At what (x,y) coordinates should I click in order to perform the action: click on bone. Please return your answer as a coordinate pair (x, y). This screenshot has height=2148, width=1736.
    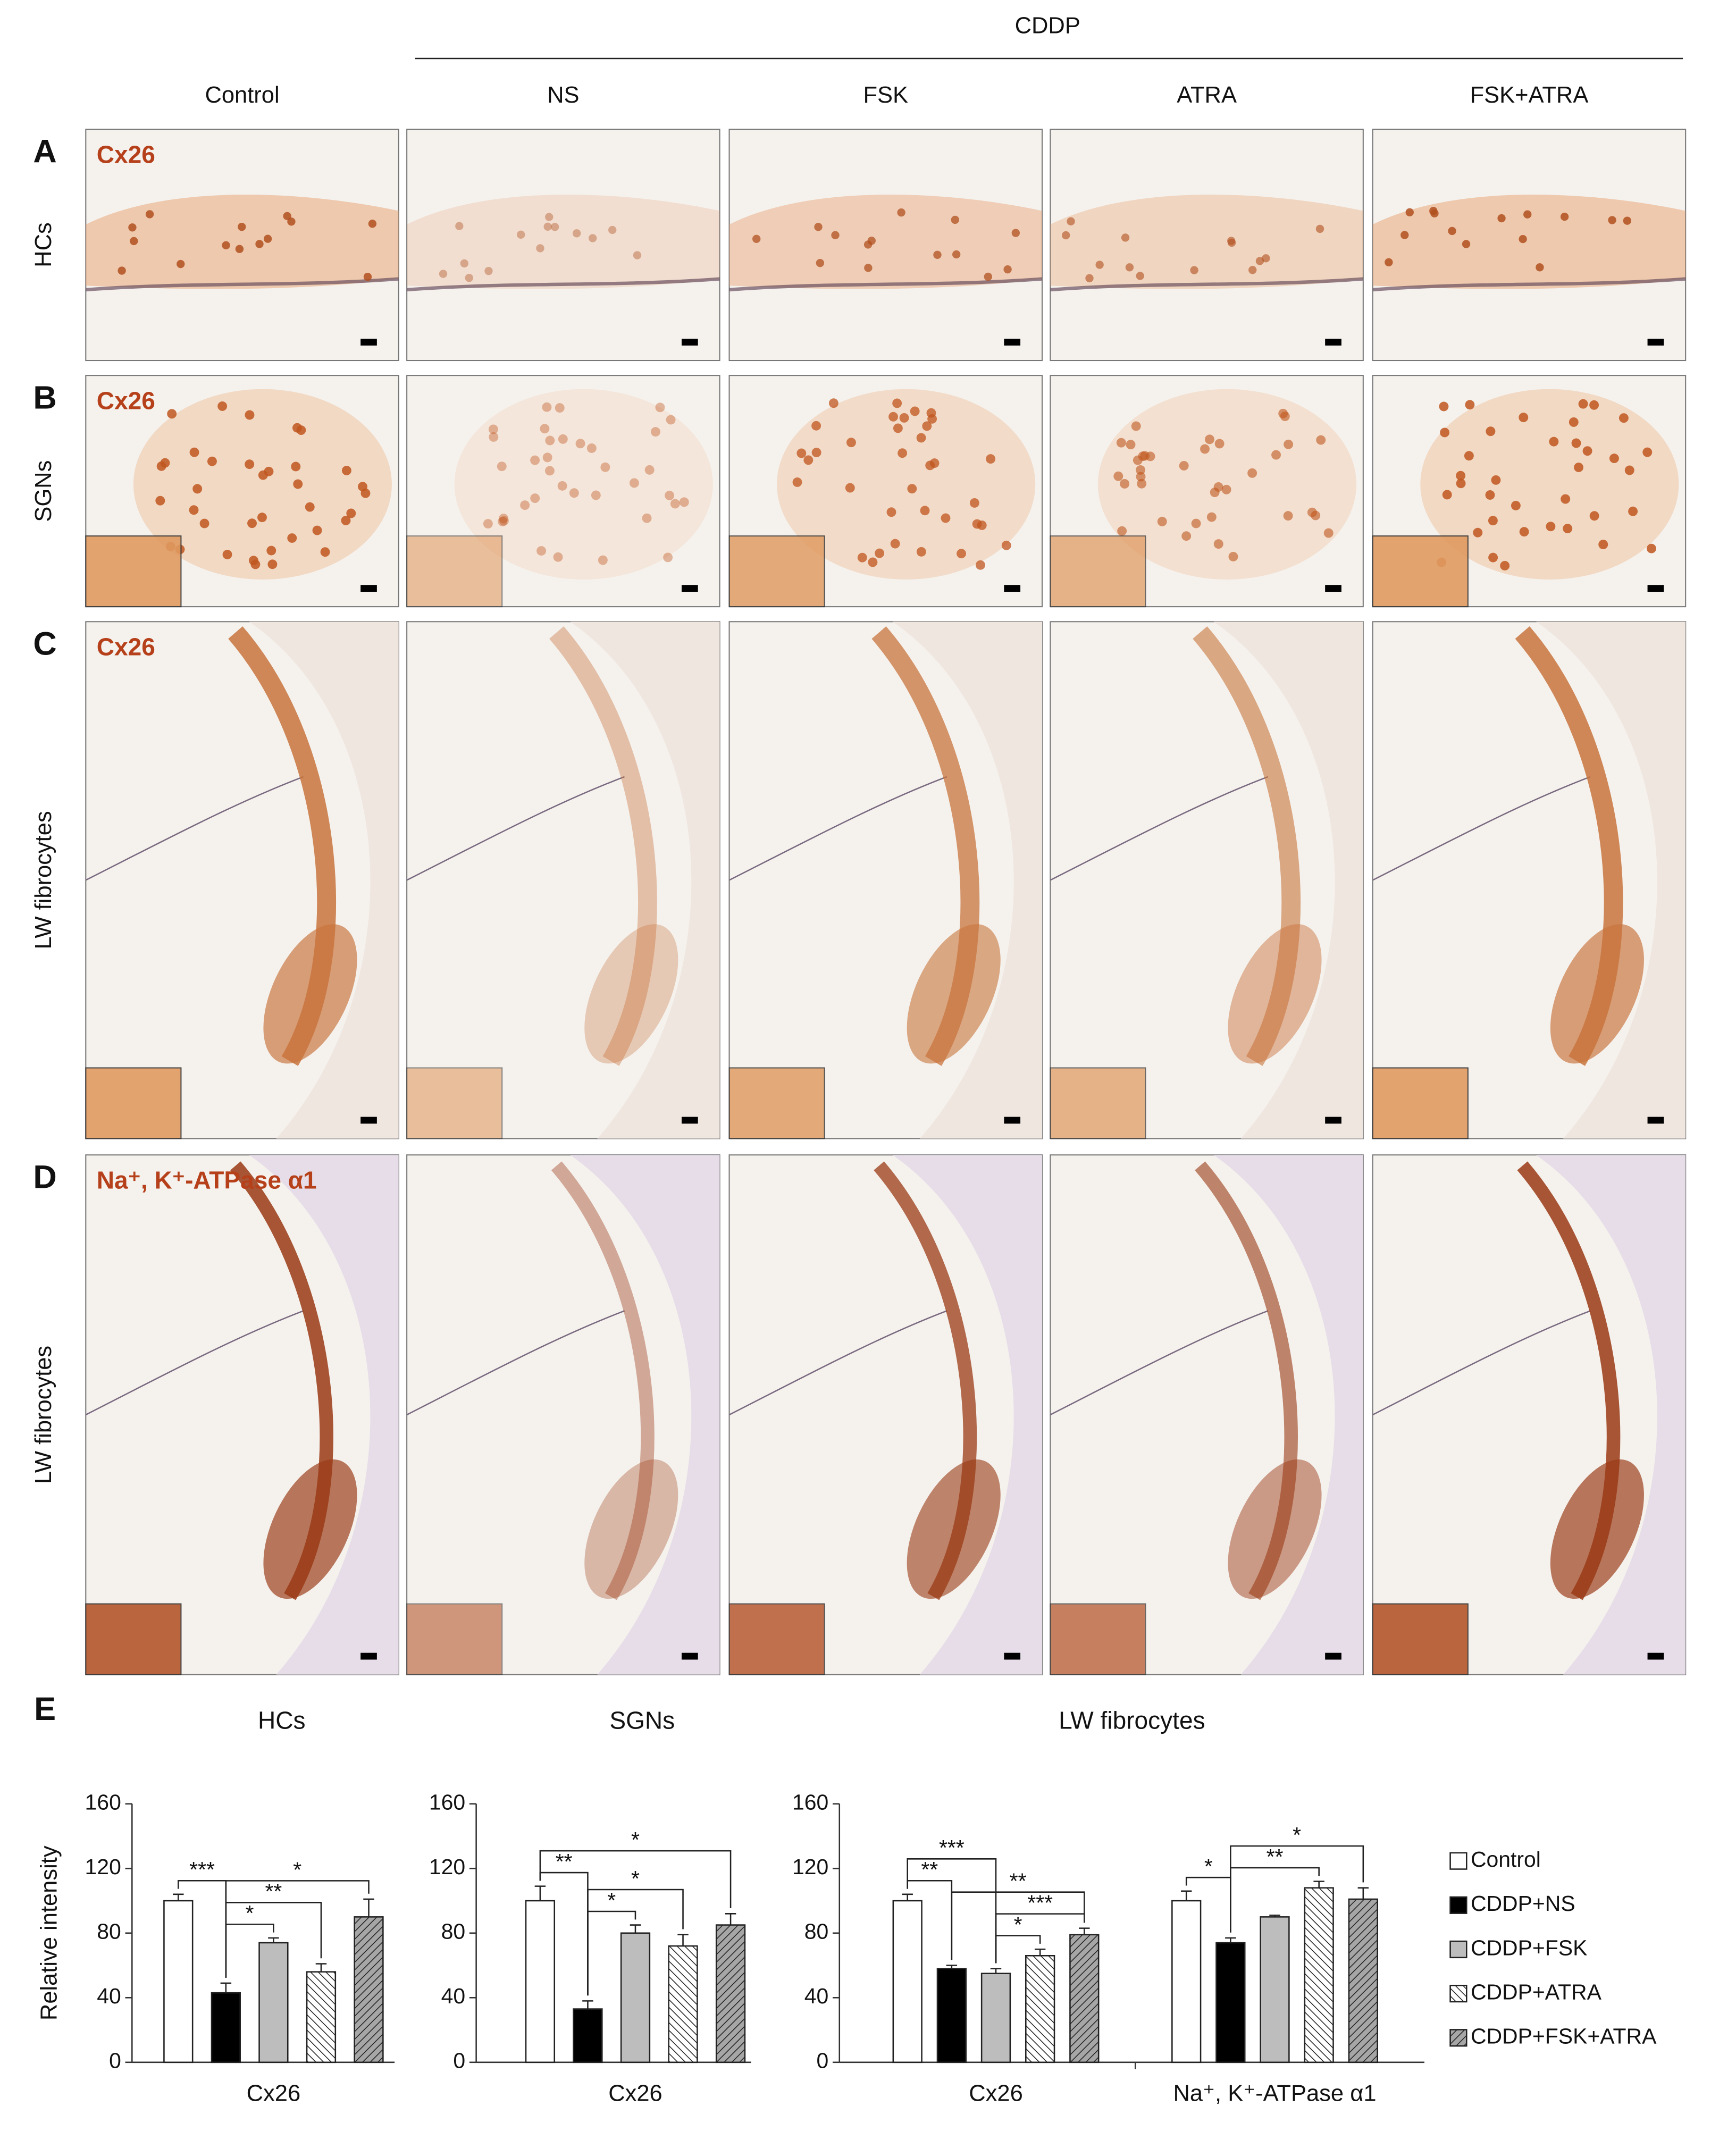
    Looking at the image, I should click on (324, 1415).